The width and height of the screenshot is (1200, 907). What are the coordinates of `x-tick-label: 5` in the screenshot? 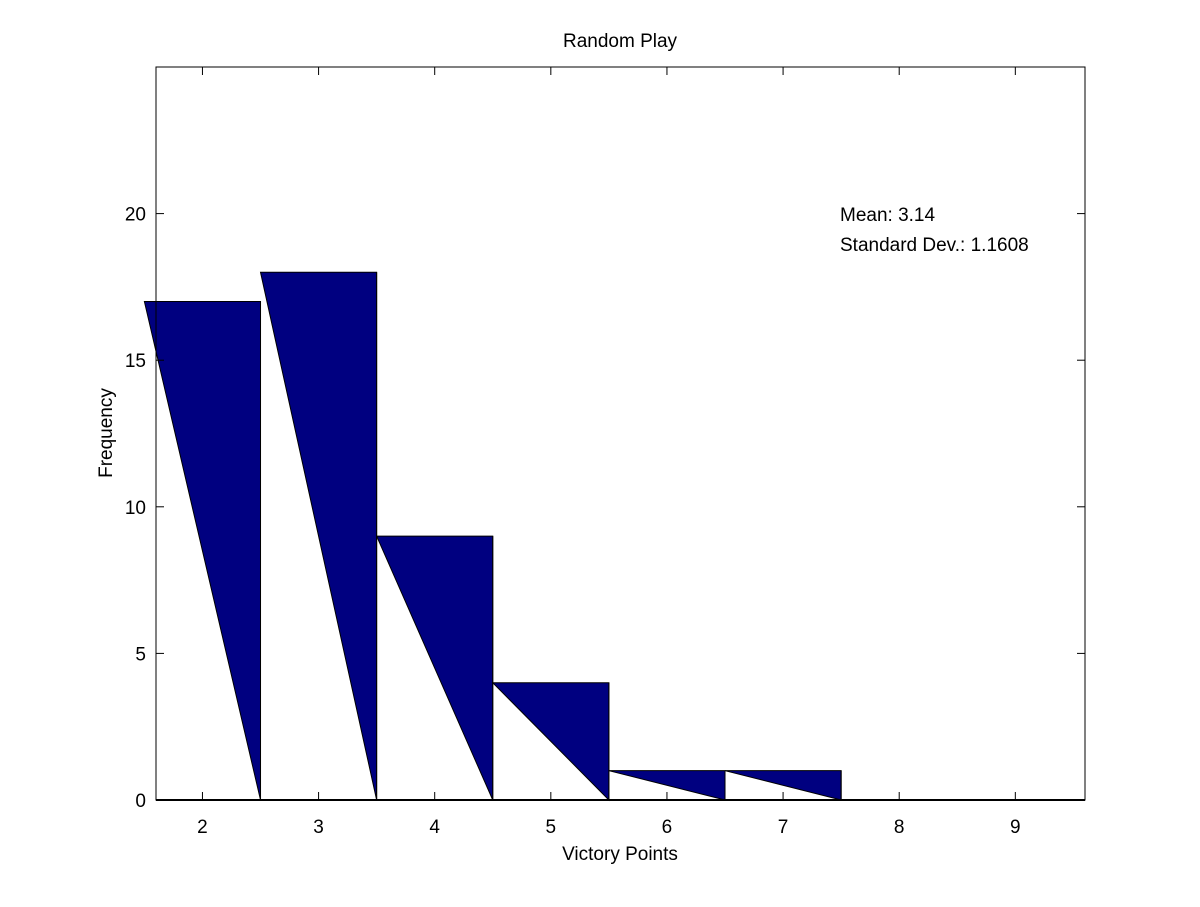 It's located at (551, 827).